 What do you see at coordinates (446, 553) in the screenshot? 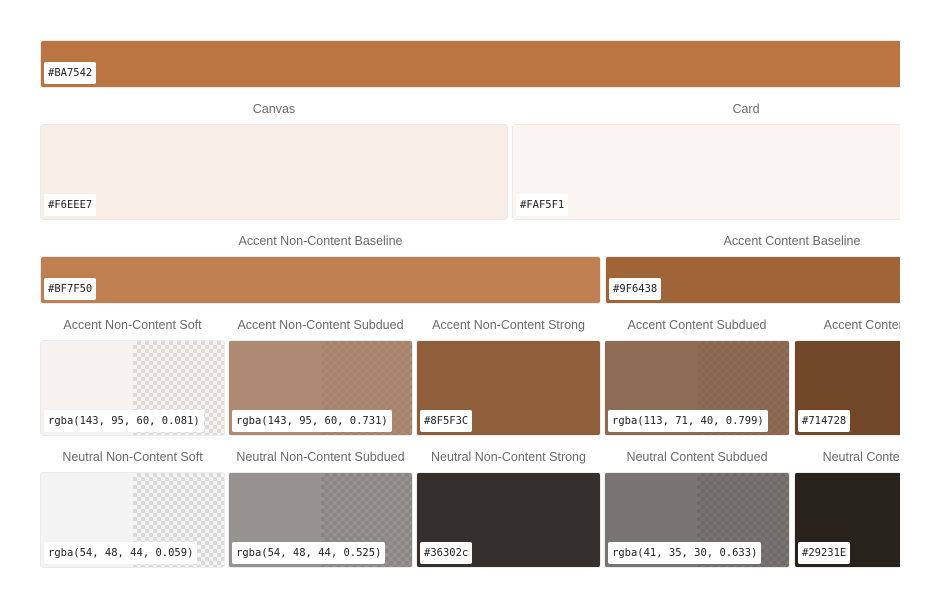
I see `color-code-chip: #36302c` at bounding box center [446, 553].